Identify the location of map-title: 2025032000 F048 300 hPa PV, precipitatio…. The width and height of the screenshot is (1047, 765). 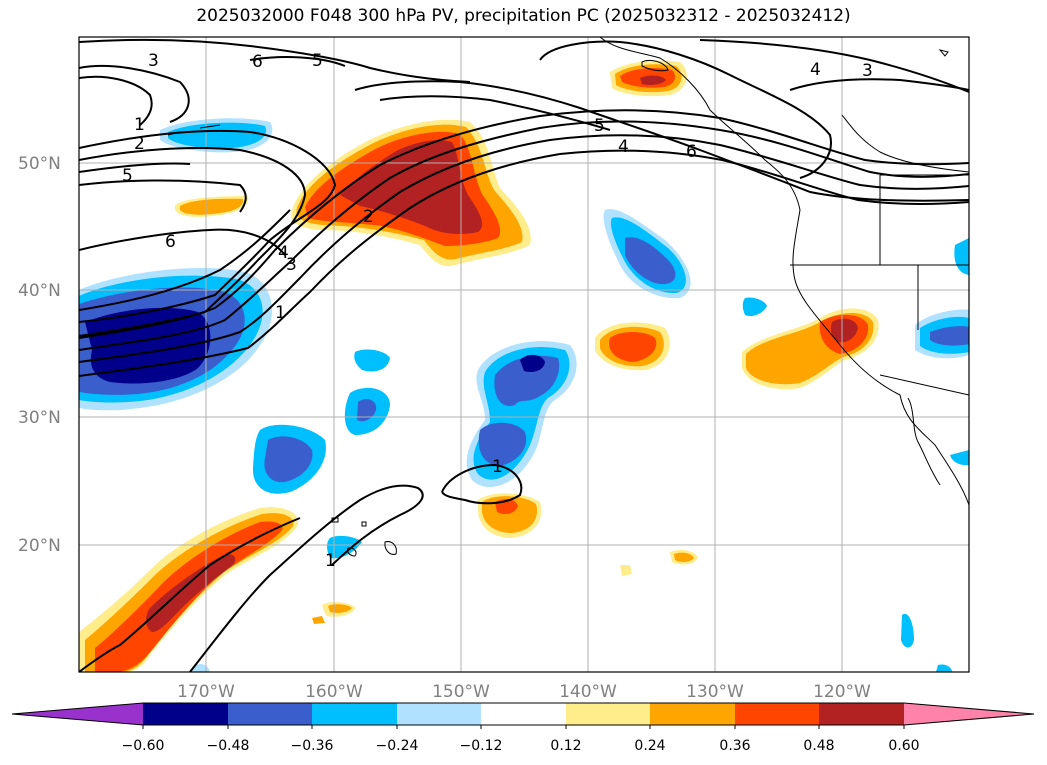
(523, 16).